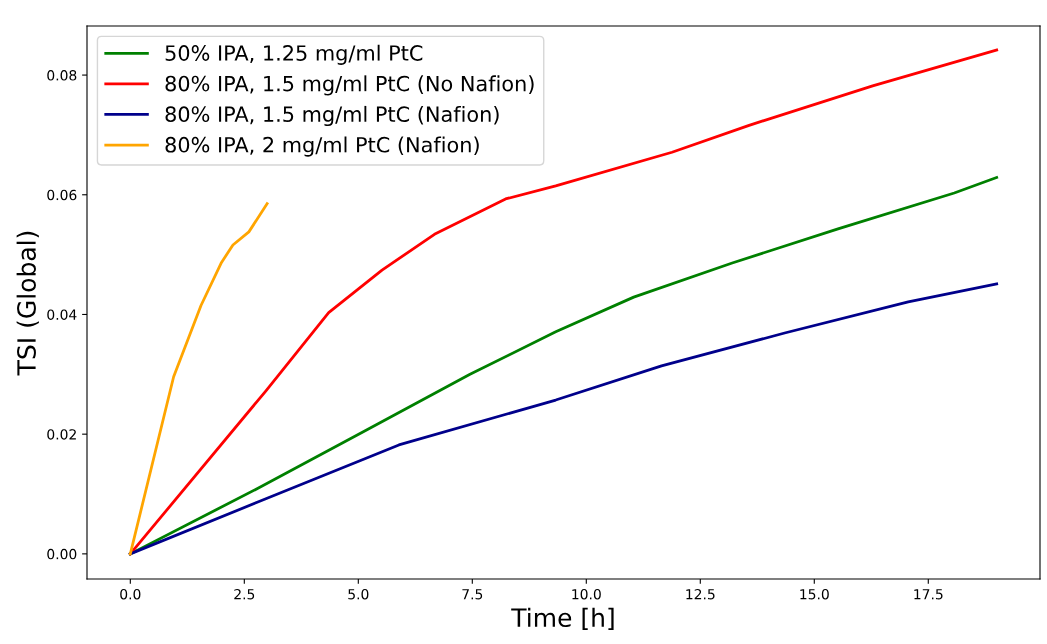 The width and height of the screenshot is (1047, 644). I want to click on y-axis-title: TSI (Global), so click(27, 303).